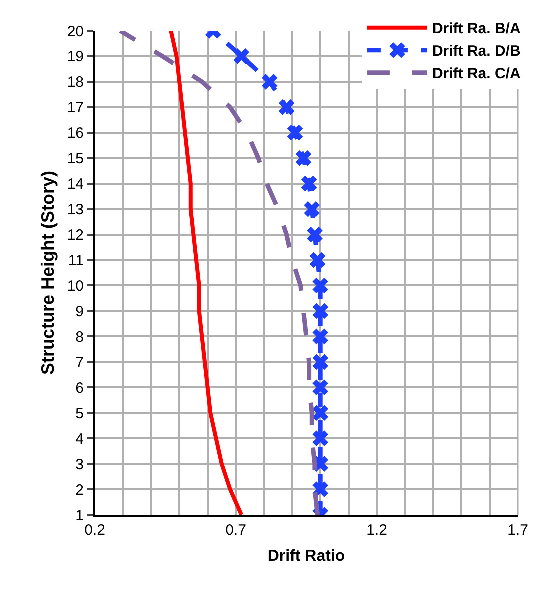  I want to click on y-tick-label: 17, so click(75, 108).